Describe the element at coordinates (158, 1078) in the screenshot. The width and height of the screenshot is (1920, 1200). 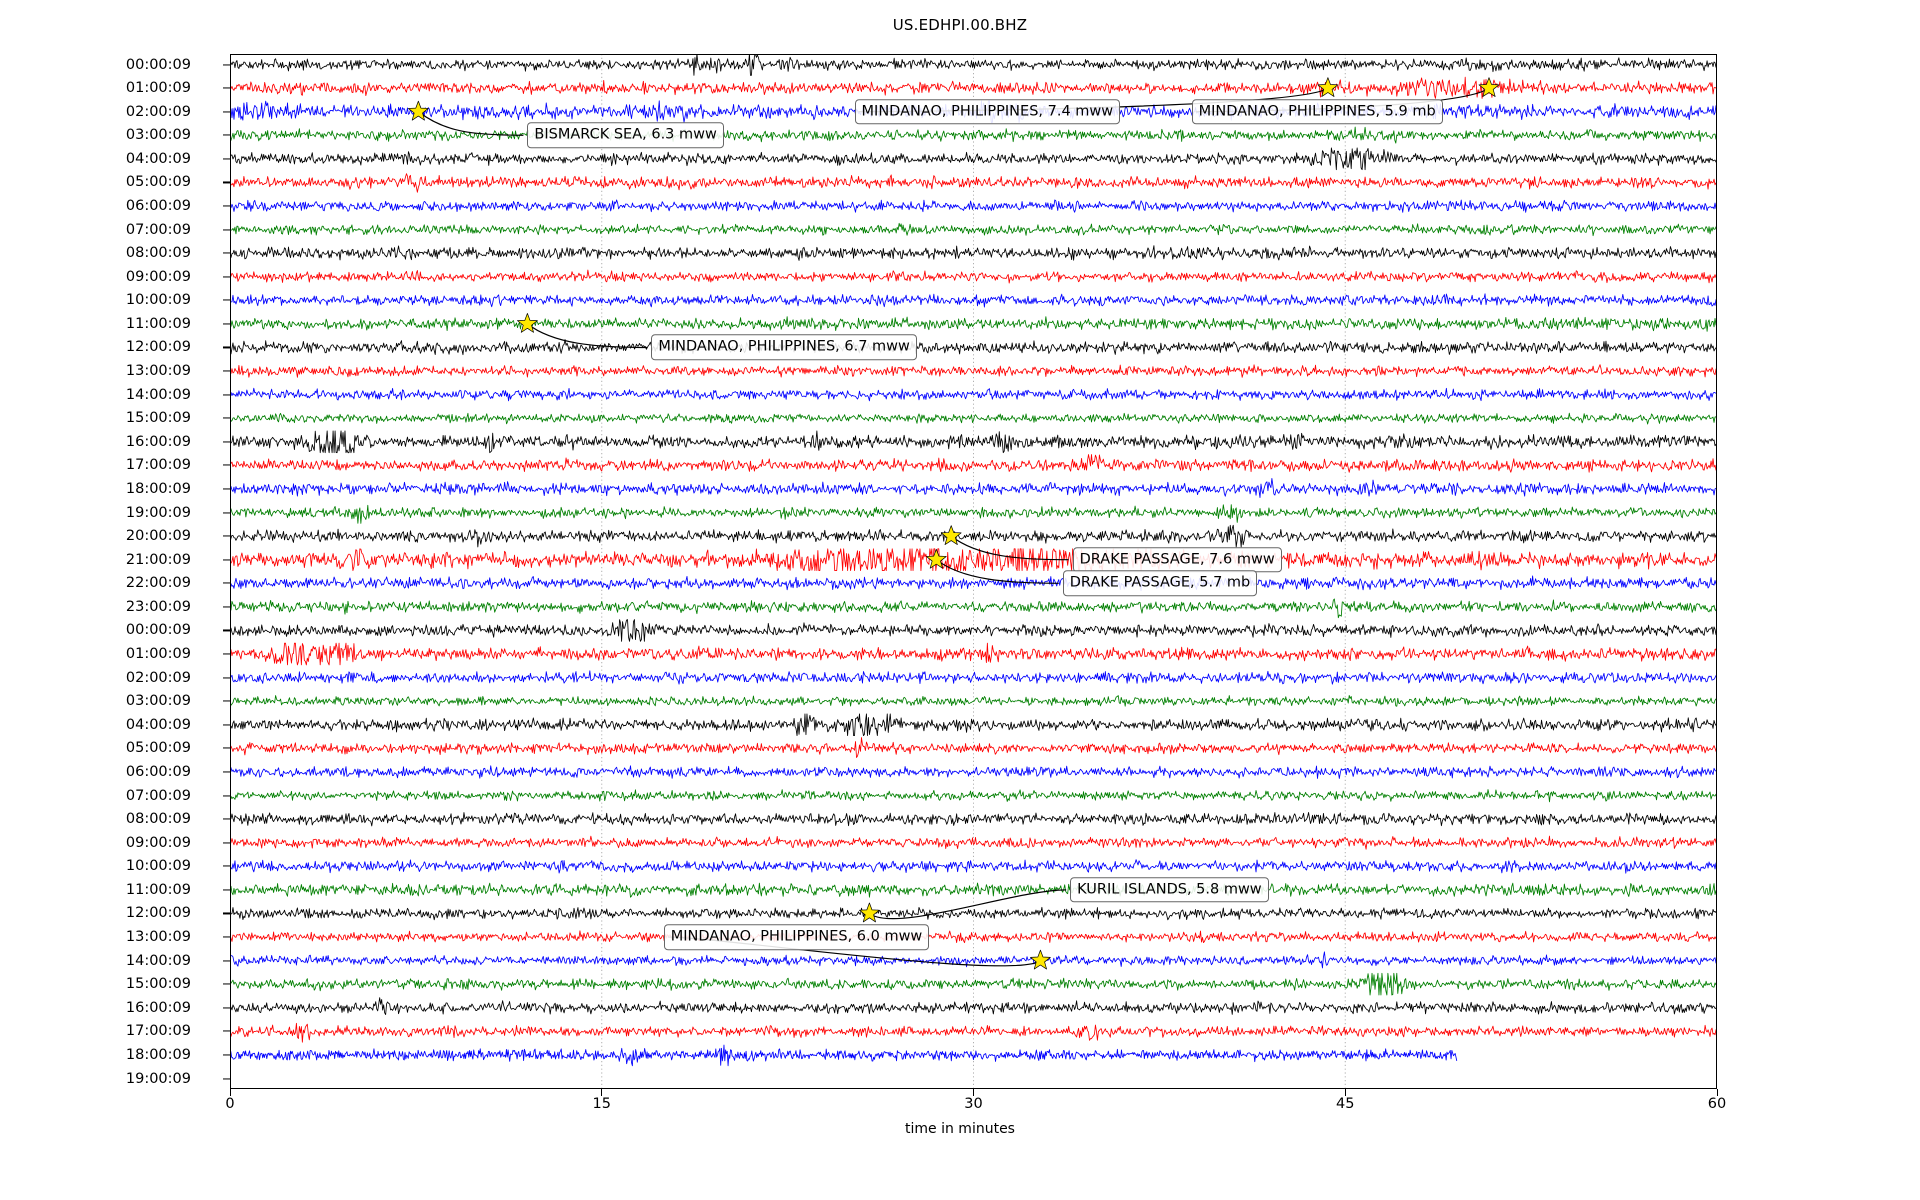
I see `y-axis-tick-label: 19:00:09` at that location.